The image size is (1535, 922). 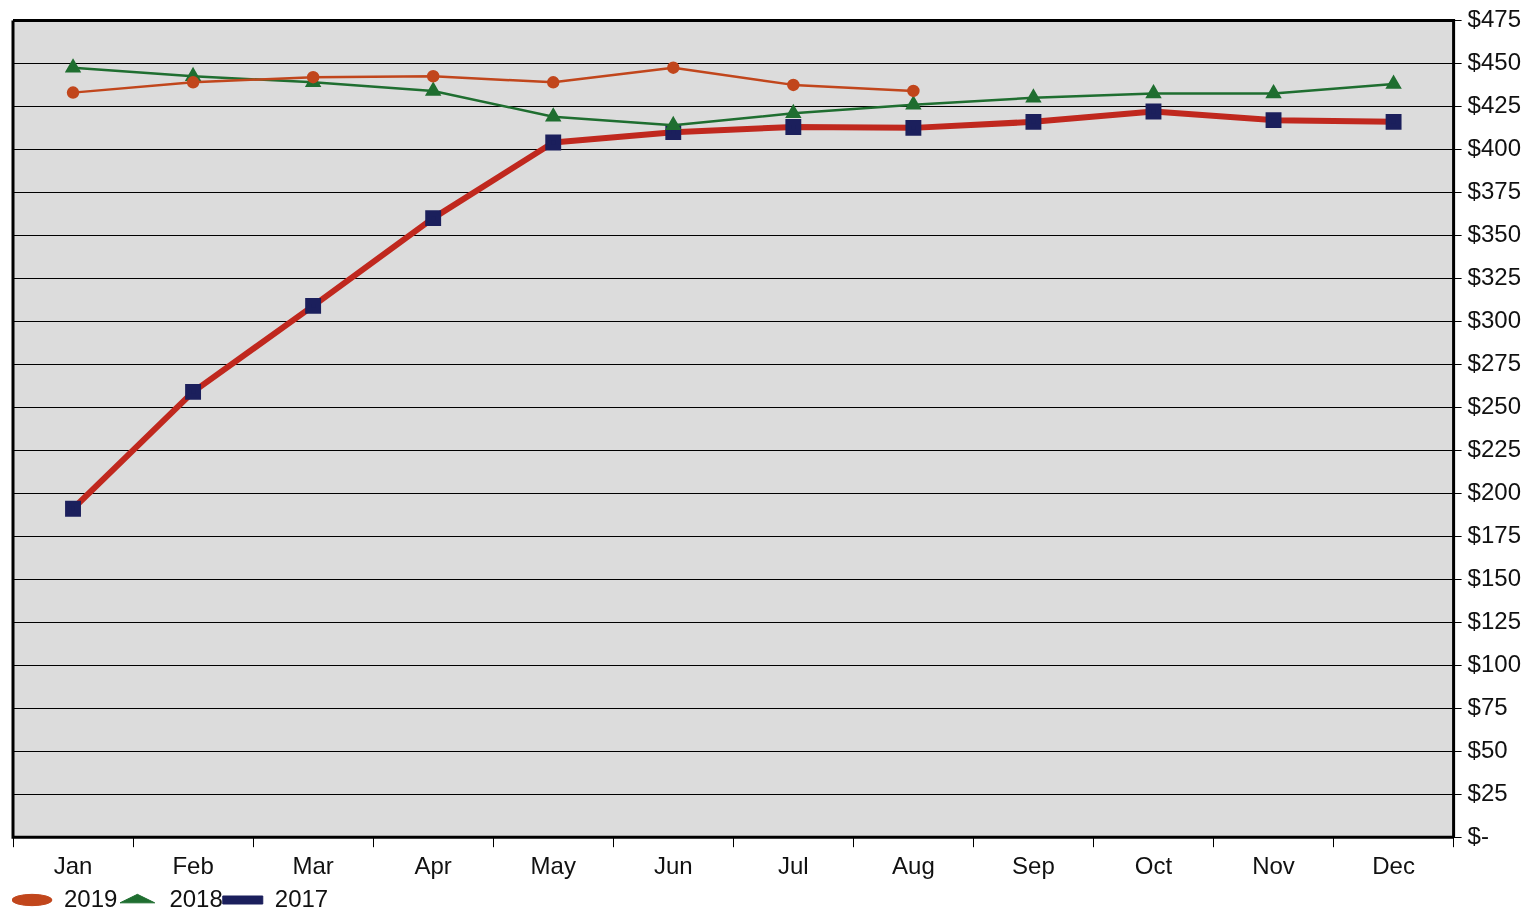 I want to click on x-tick-label: Dec, so click(x=1393, y=866).